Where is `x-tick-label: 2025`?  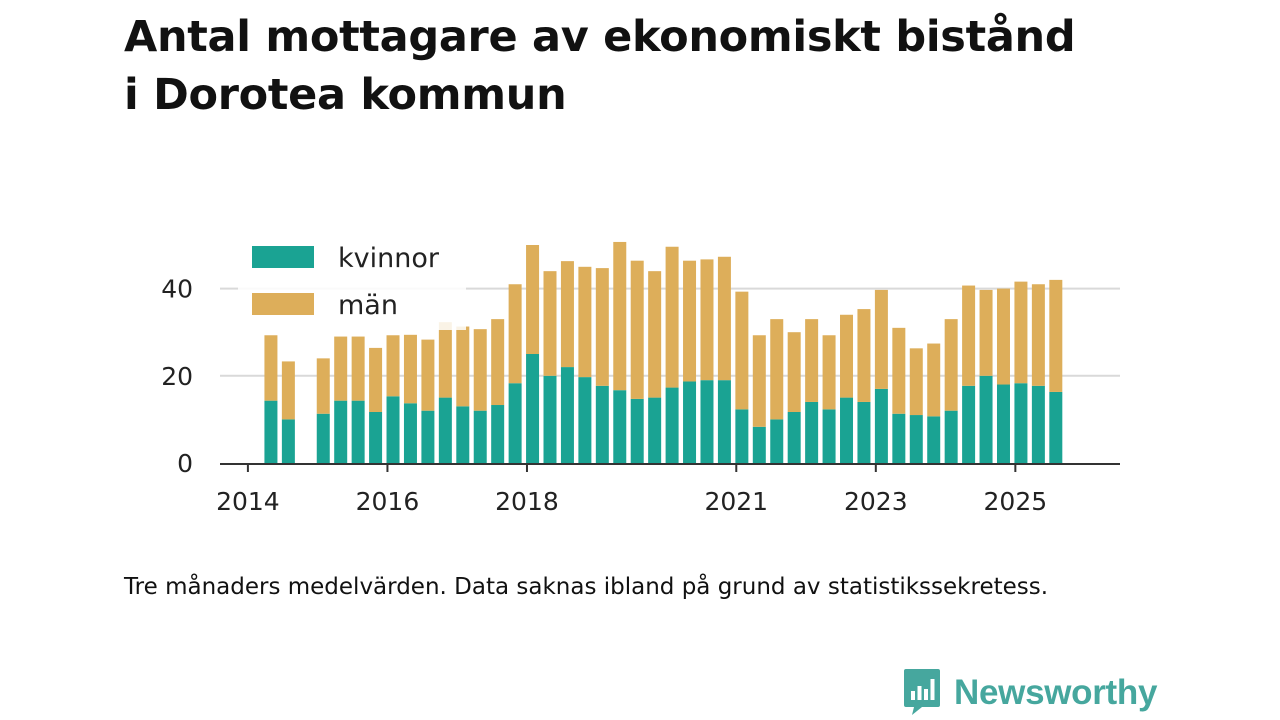
x-tick-label: 2025 is located at coordinates (1016, 501).